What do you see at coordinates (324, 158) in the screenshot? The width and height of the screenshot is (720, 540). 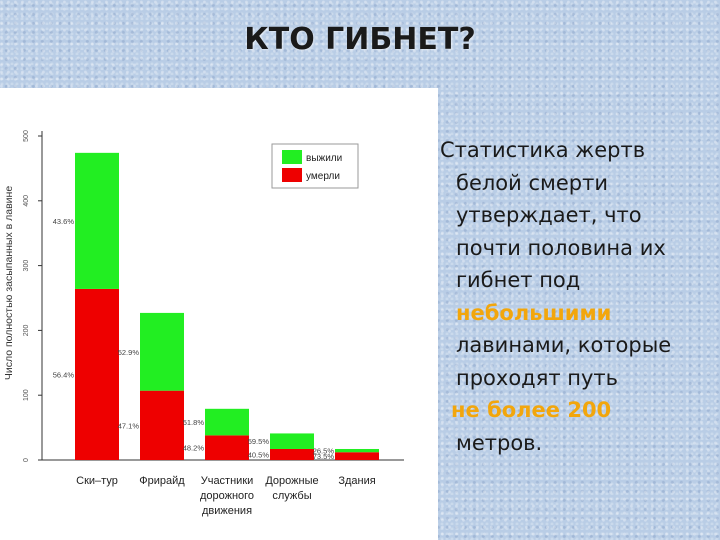 I see `legend-label-survived: выжили` at bounding box center [324, 158].